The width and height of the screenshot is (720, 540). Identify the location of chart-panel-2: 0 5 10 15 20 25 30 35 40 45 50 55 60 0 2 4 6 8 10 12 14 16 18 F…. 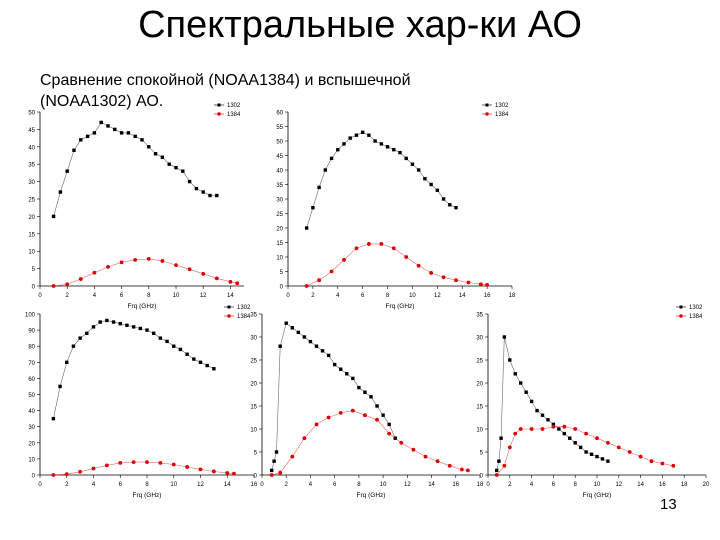
(396, 206).